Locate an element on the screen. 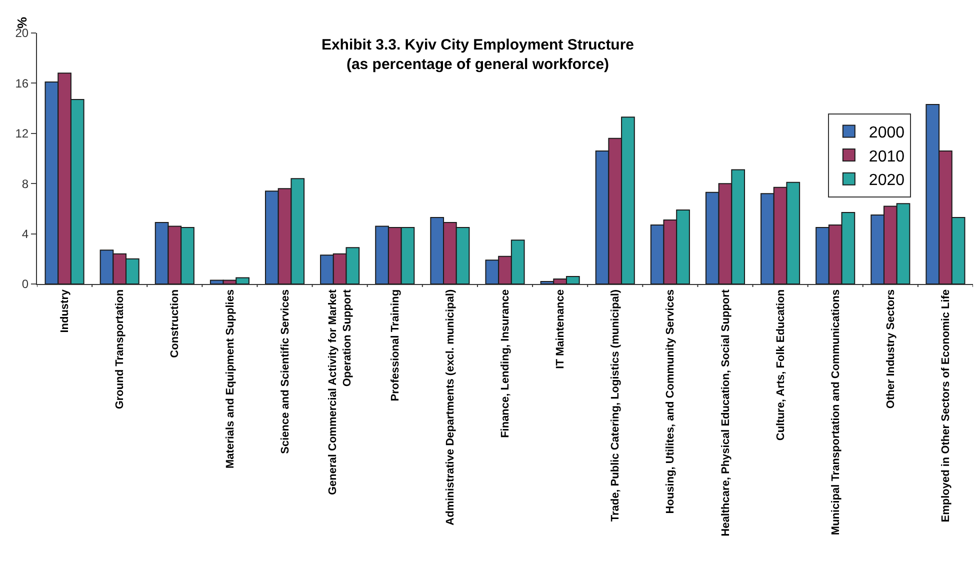 The image size is (975, 584). x-tick-label: Administrative Departments (excl. municipal) is located at coordinates (450, 407).